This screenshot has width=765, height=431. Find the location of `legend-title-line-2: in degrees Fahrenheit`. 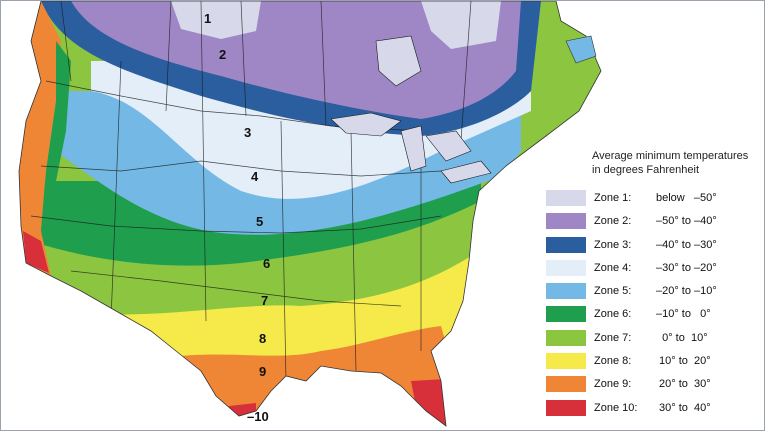

legend-title-line-2: in degrees Fahrenheit is located at coordinates (646, 170).